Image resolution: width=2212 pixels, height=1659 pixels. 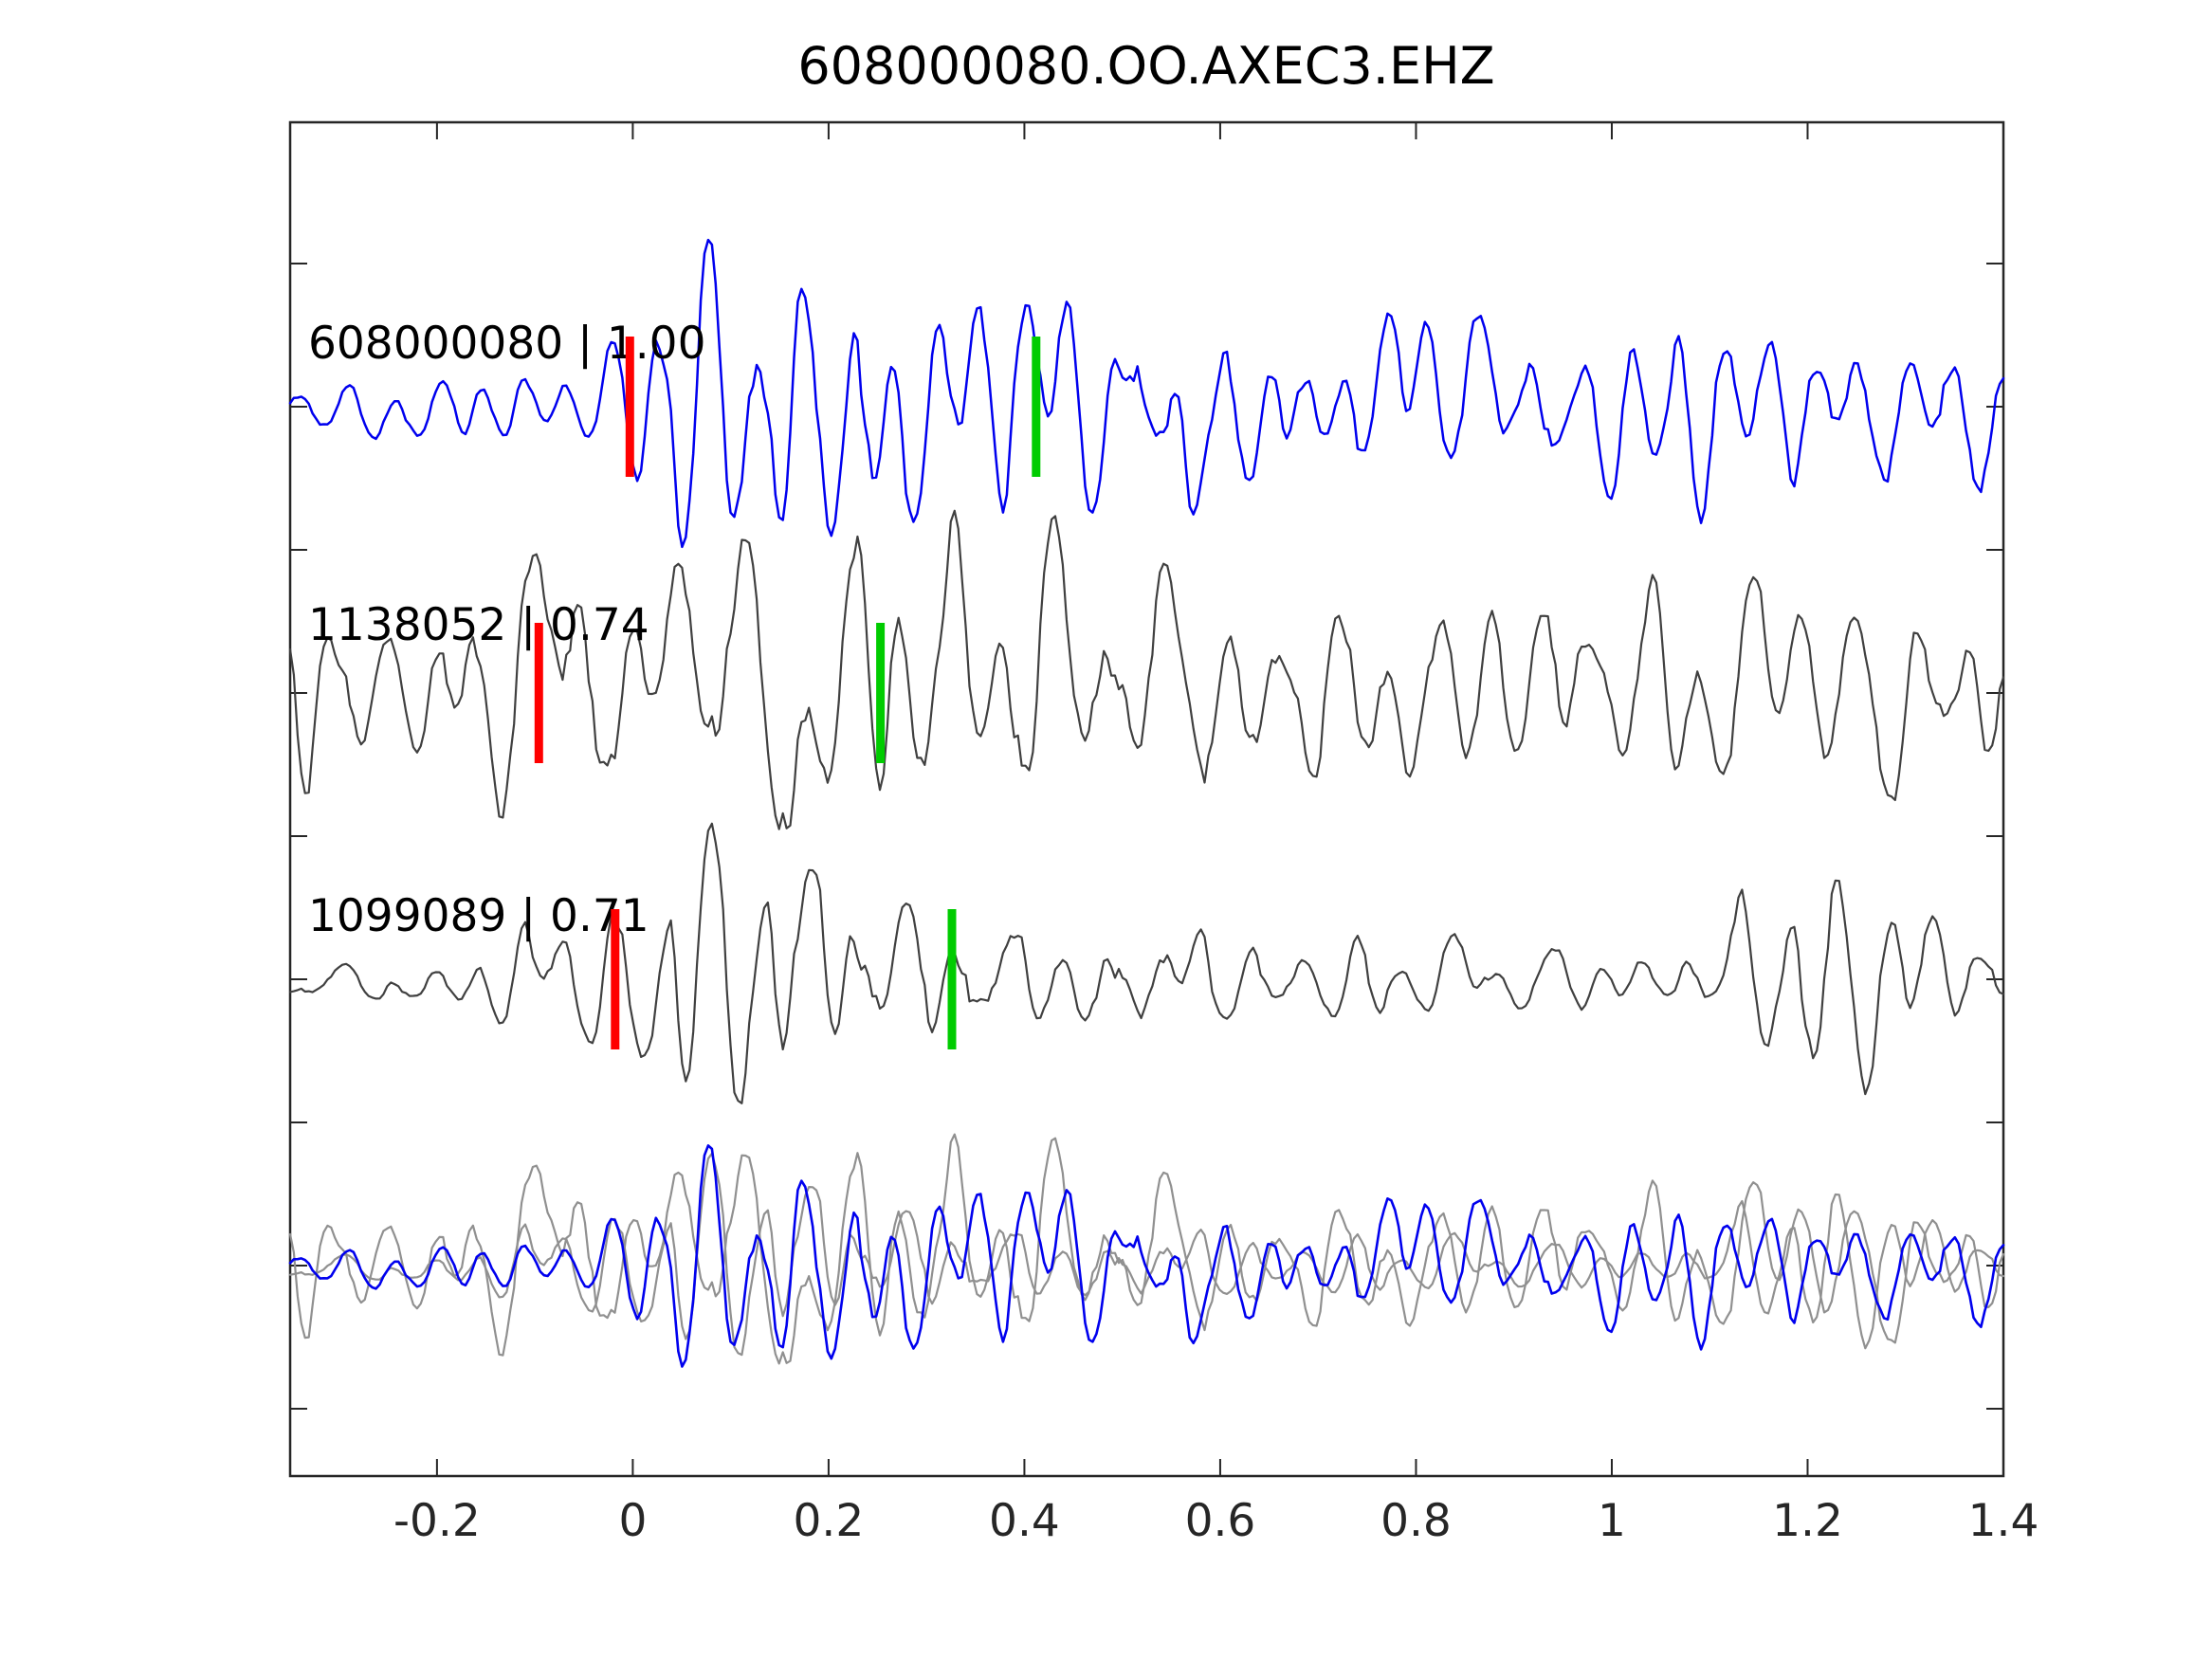 I want to click on trace-label-match-2: 1099089 | 0.71, so click(x=478, y=916).